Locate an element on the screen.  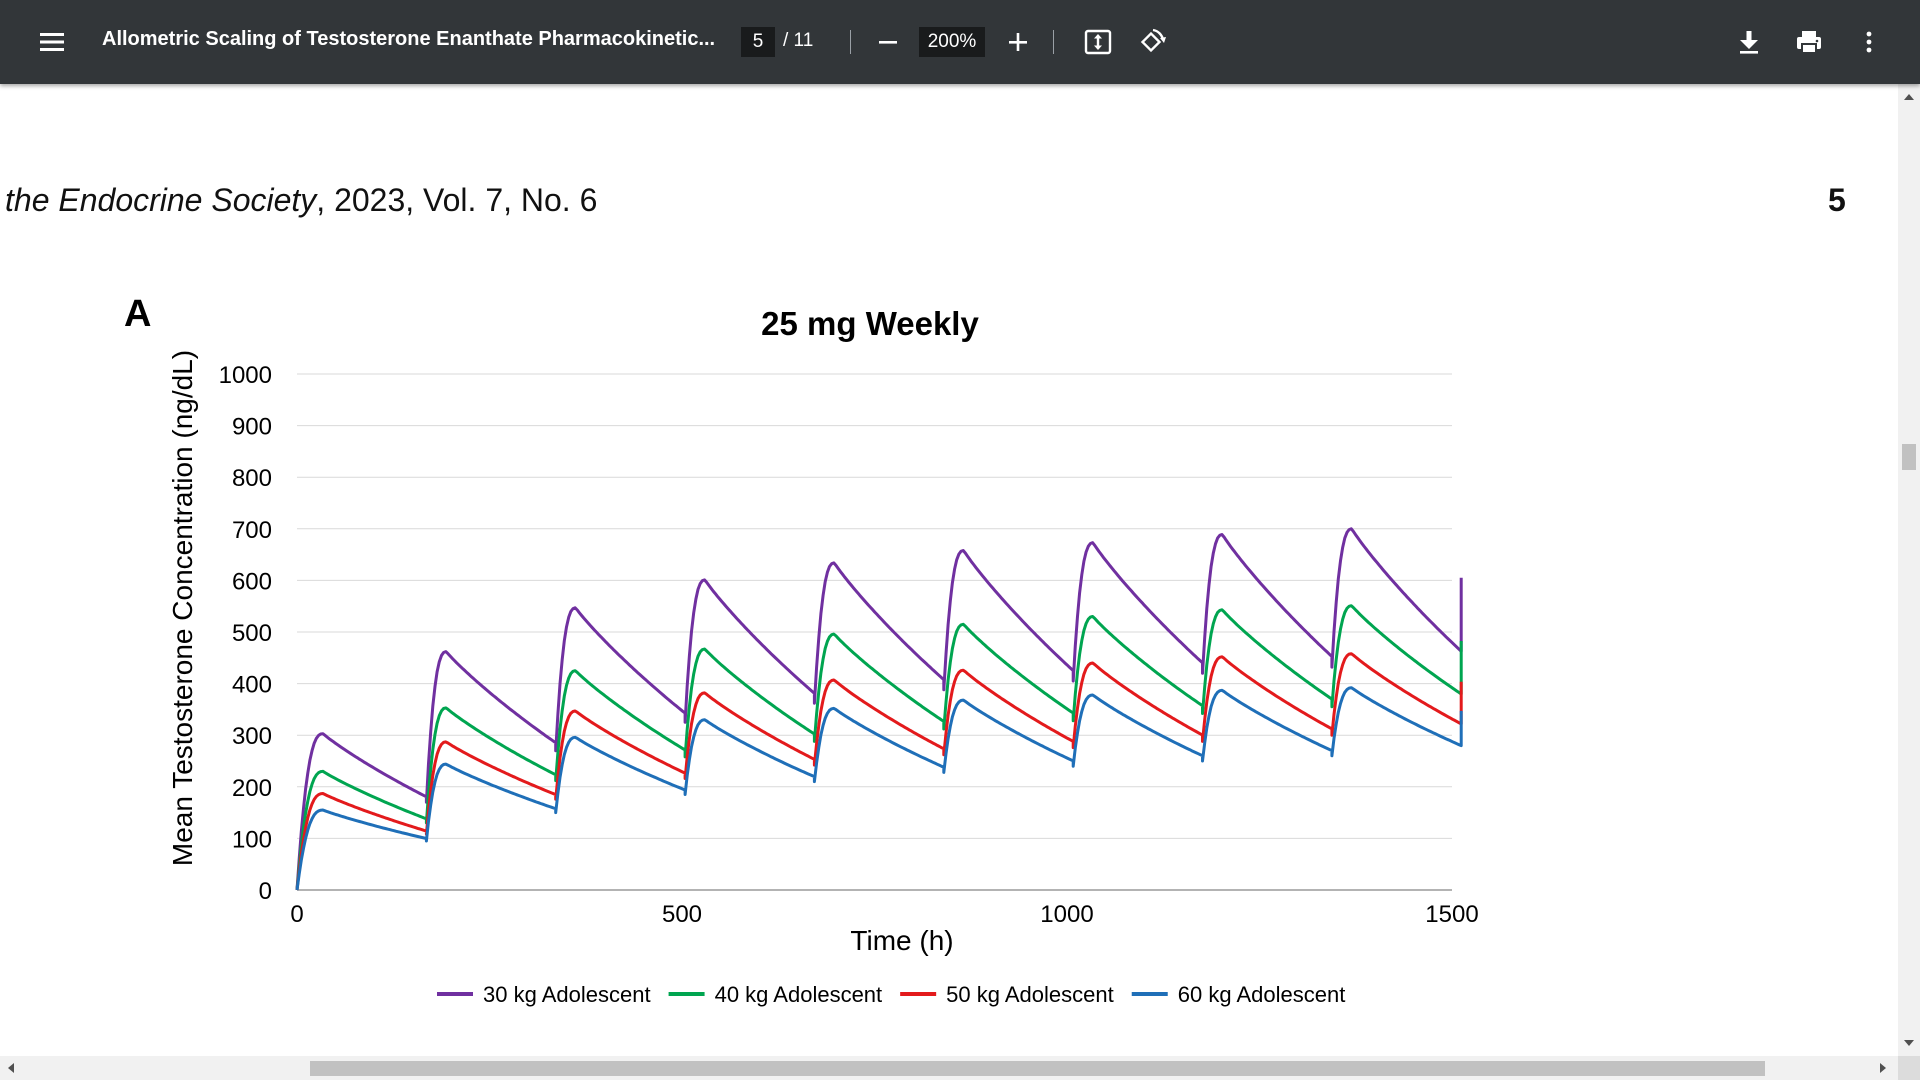
vertical-scrollbar is located at coordinates (1909, 570).